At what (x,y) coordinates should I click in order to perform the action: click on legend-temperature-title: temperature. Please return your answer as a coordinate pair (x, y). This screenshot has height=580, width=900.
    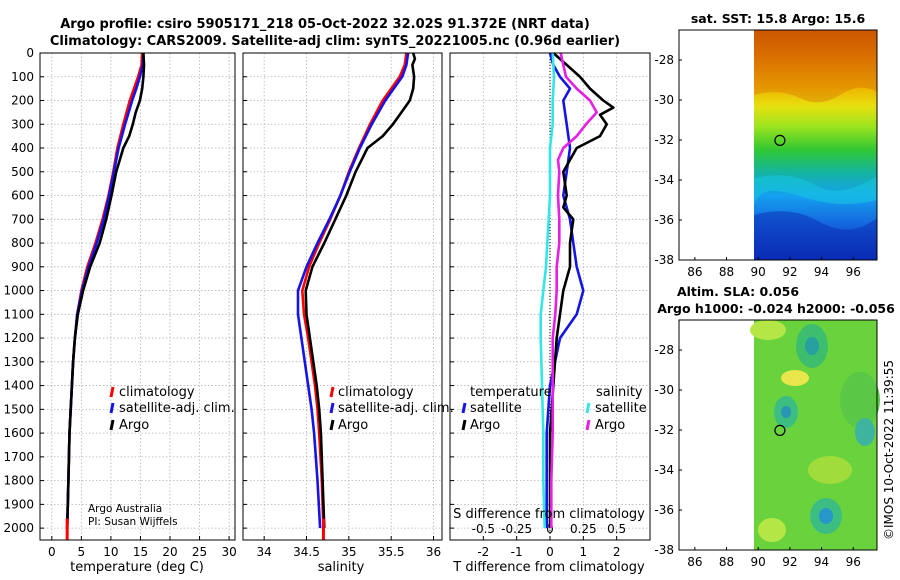
    Looking at the image, I should click on (511, 392).